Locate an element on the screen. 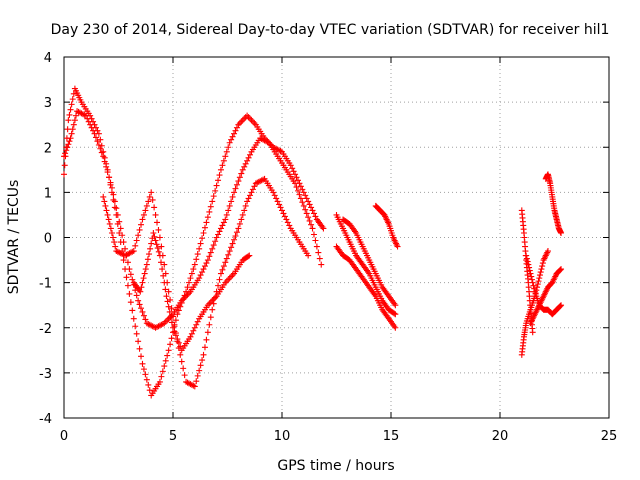 The width and height of the screenshot is (640, 480). x-tick-label: 0 is located at coordinates (64, 436).